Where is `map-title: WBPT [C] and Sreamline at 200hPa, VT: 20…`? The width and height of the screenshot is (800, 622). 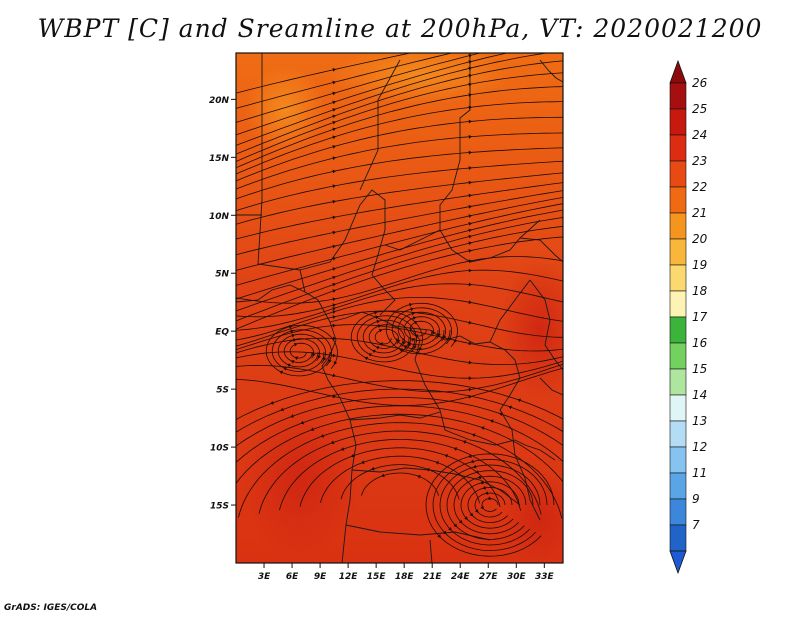 map-title: WBPT [C] and Sreamline at 200hPa, VT: 20… is located at coordinates (400, 28).